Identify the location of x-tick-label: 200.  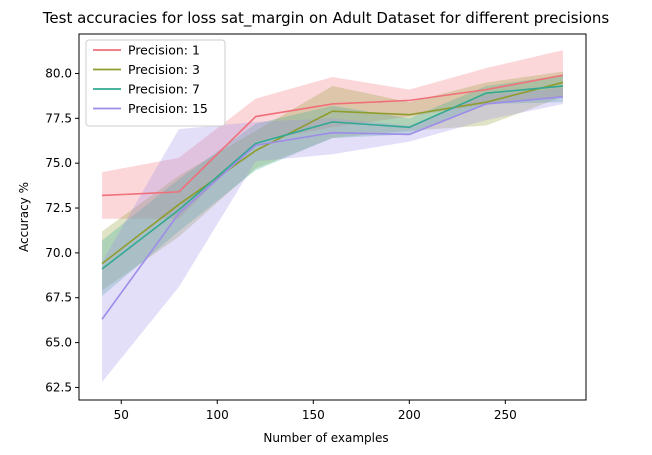
(409, 415).